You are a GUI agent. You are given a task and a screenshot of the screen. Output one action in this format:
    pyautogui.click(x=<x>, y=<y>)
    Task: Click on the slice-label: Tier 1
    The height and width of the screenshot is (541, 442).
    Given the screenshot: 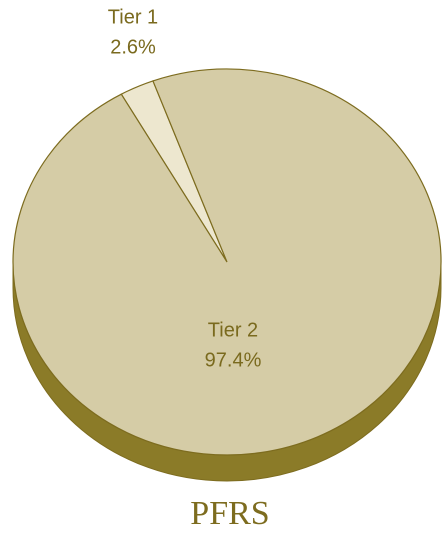 What is the action you would take?
    pyautogui.click(x=133, y=17)
    